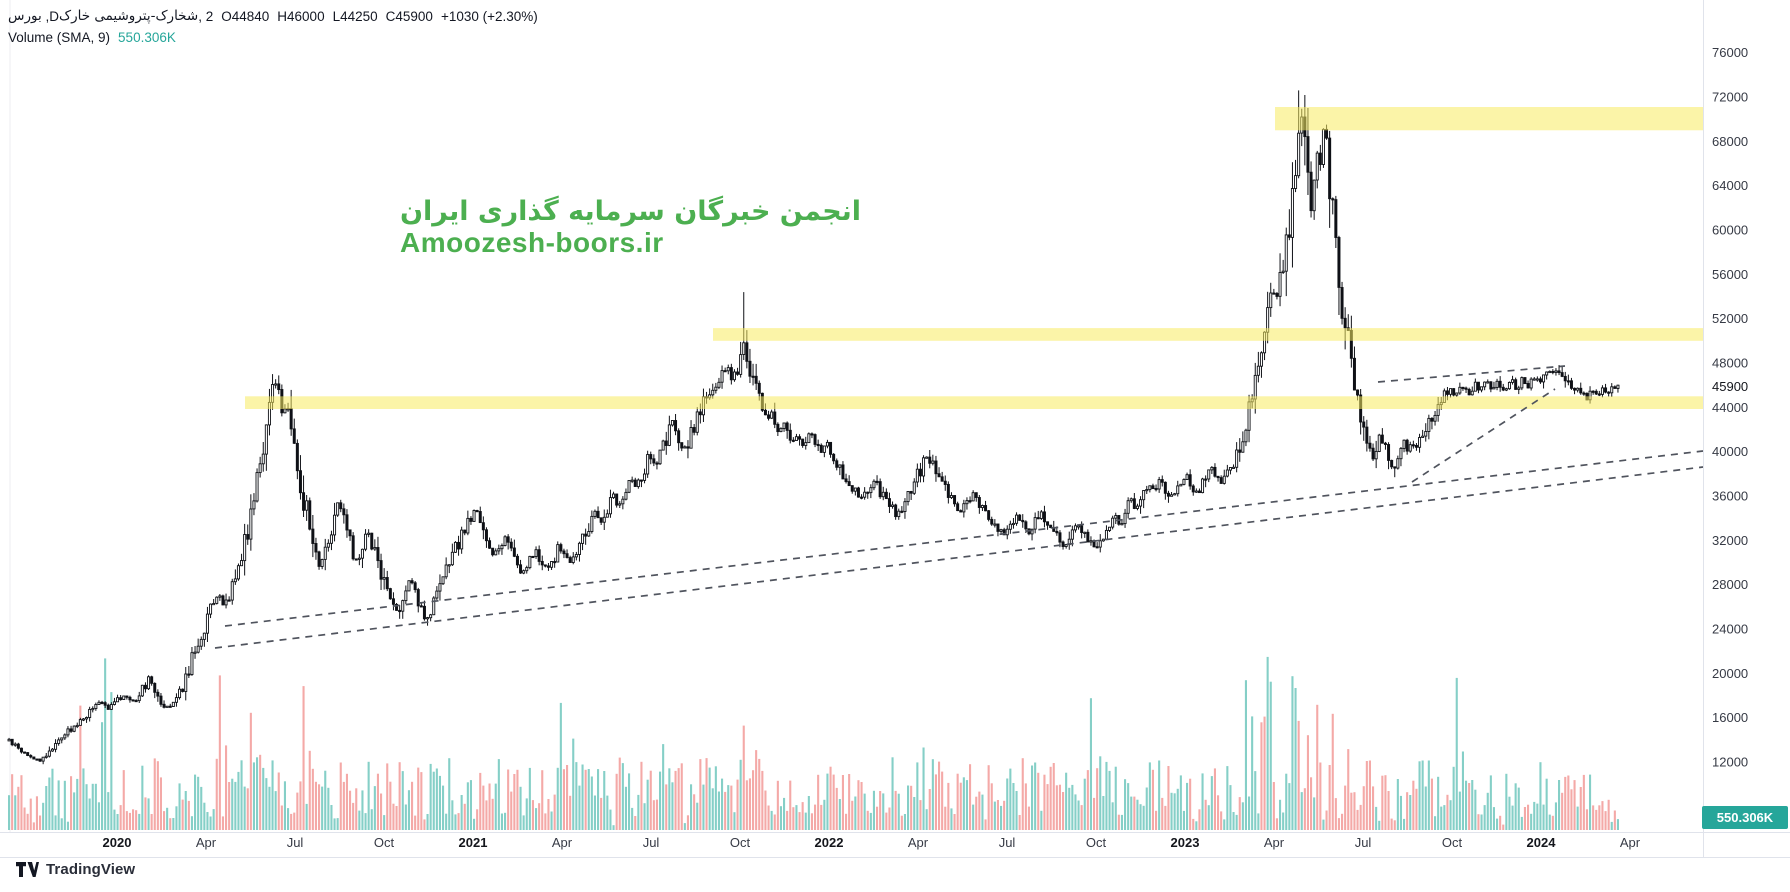  Describe the element at coordinates (1730, 230) in the screenshot. I see `svg-text: 60000` at that location.